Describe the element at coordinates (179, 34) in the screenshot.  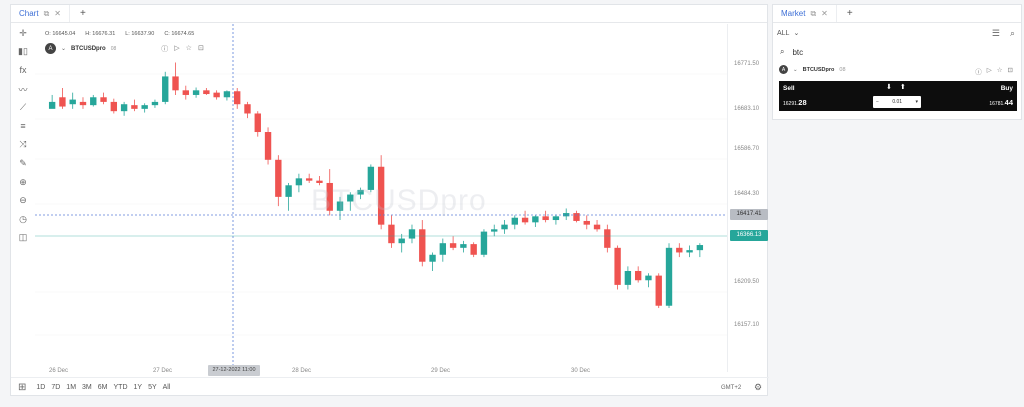
I see `ohlc-close: C: 16674.65` at that location.